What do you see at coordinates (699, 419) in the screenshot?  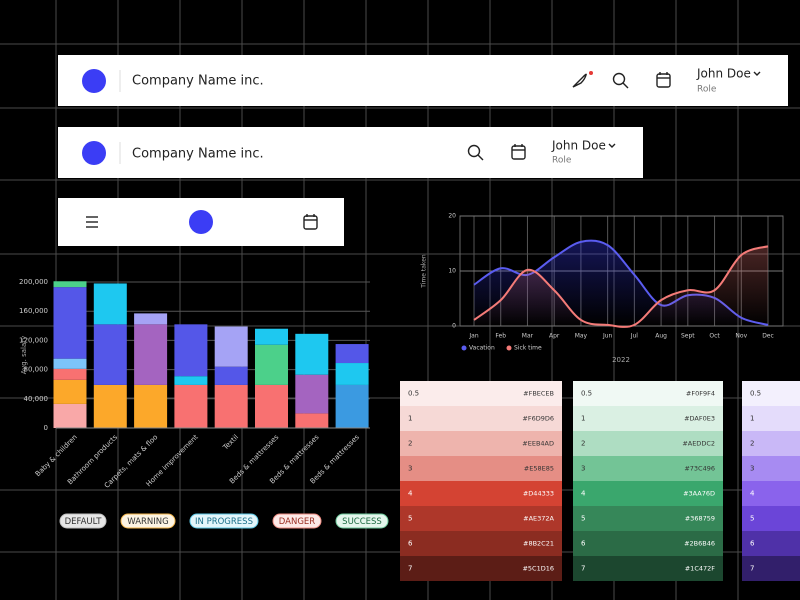 I see `swatch-hex: #DAF0E3` at bounding box center [699, 419].